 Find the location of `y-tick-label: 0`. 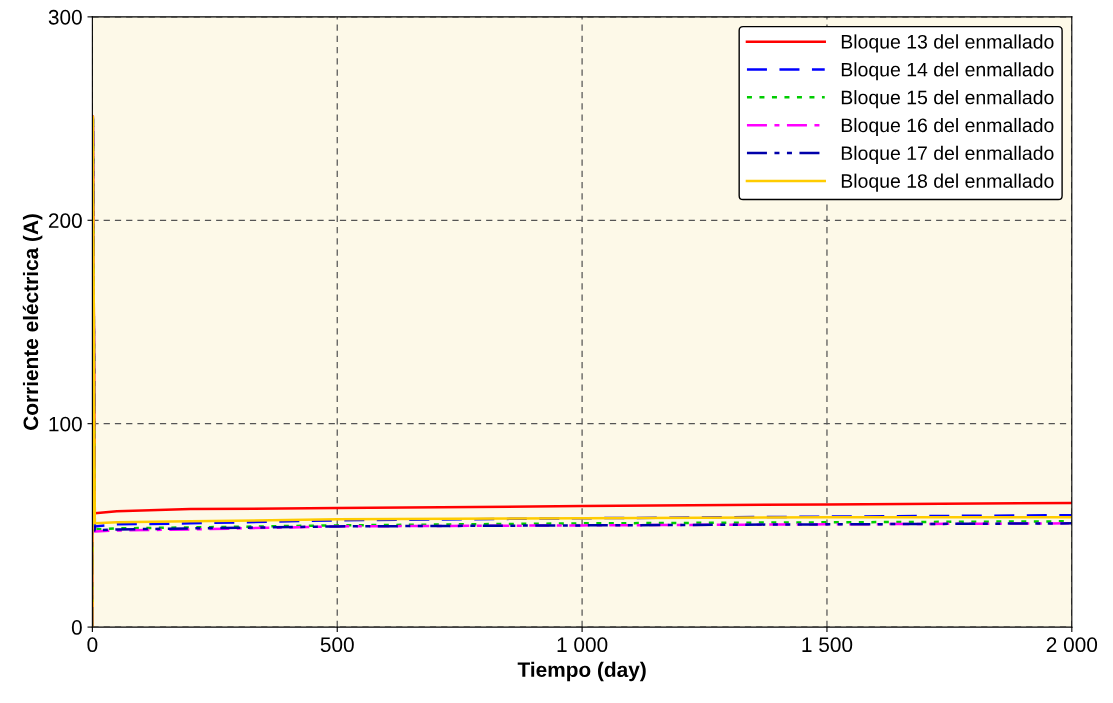

y-tick-label: 0 is located at coordinates (76, 627).